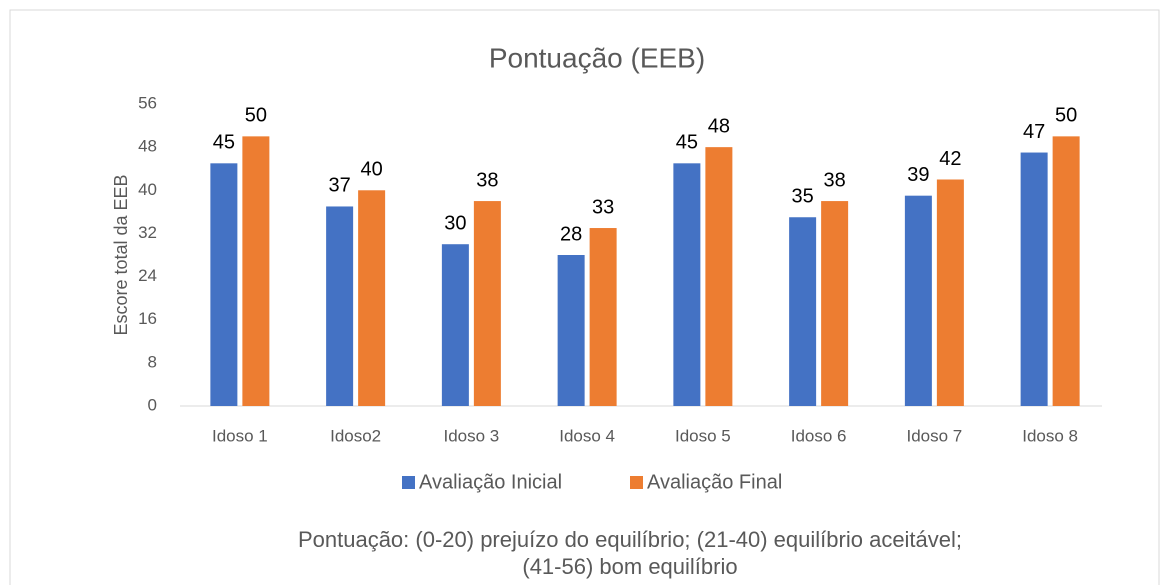 The image size is (1169, 585). Describe the element at coordinates (240, 435) in the screenshot. I see `x-tick-label: Idoso 1` at that location.